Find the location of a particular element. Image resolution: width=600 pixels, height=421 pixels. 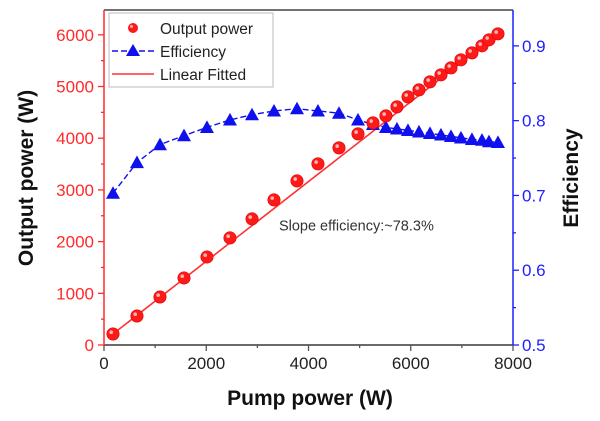

left-tick-label: 4000 is located at coordinates (75, 138).